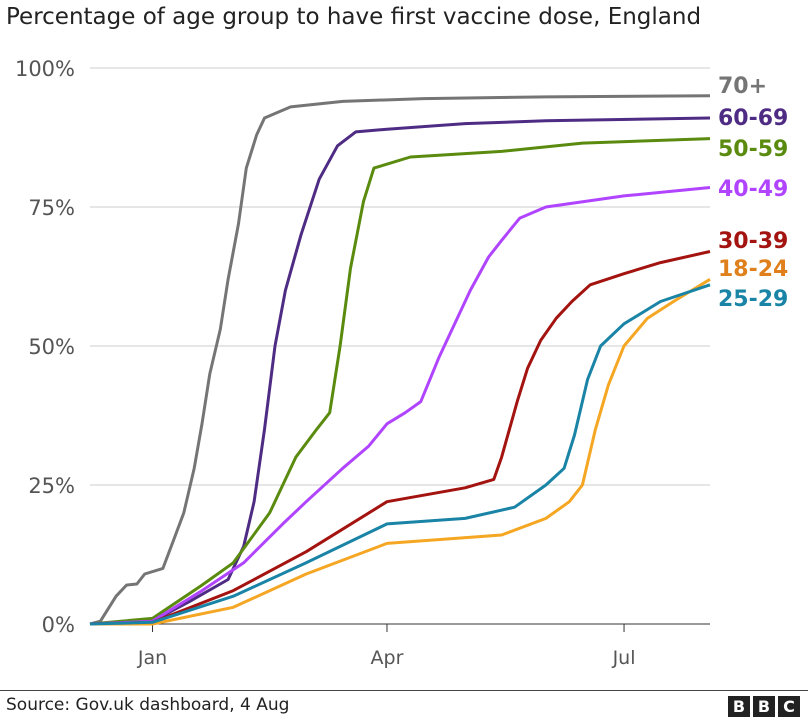  Describe the element at coordinates (51, 347) in the screenshot. I see `y-tick-label: 50%` at that location.